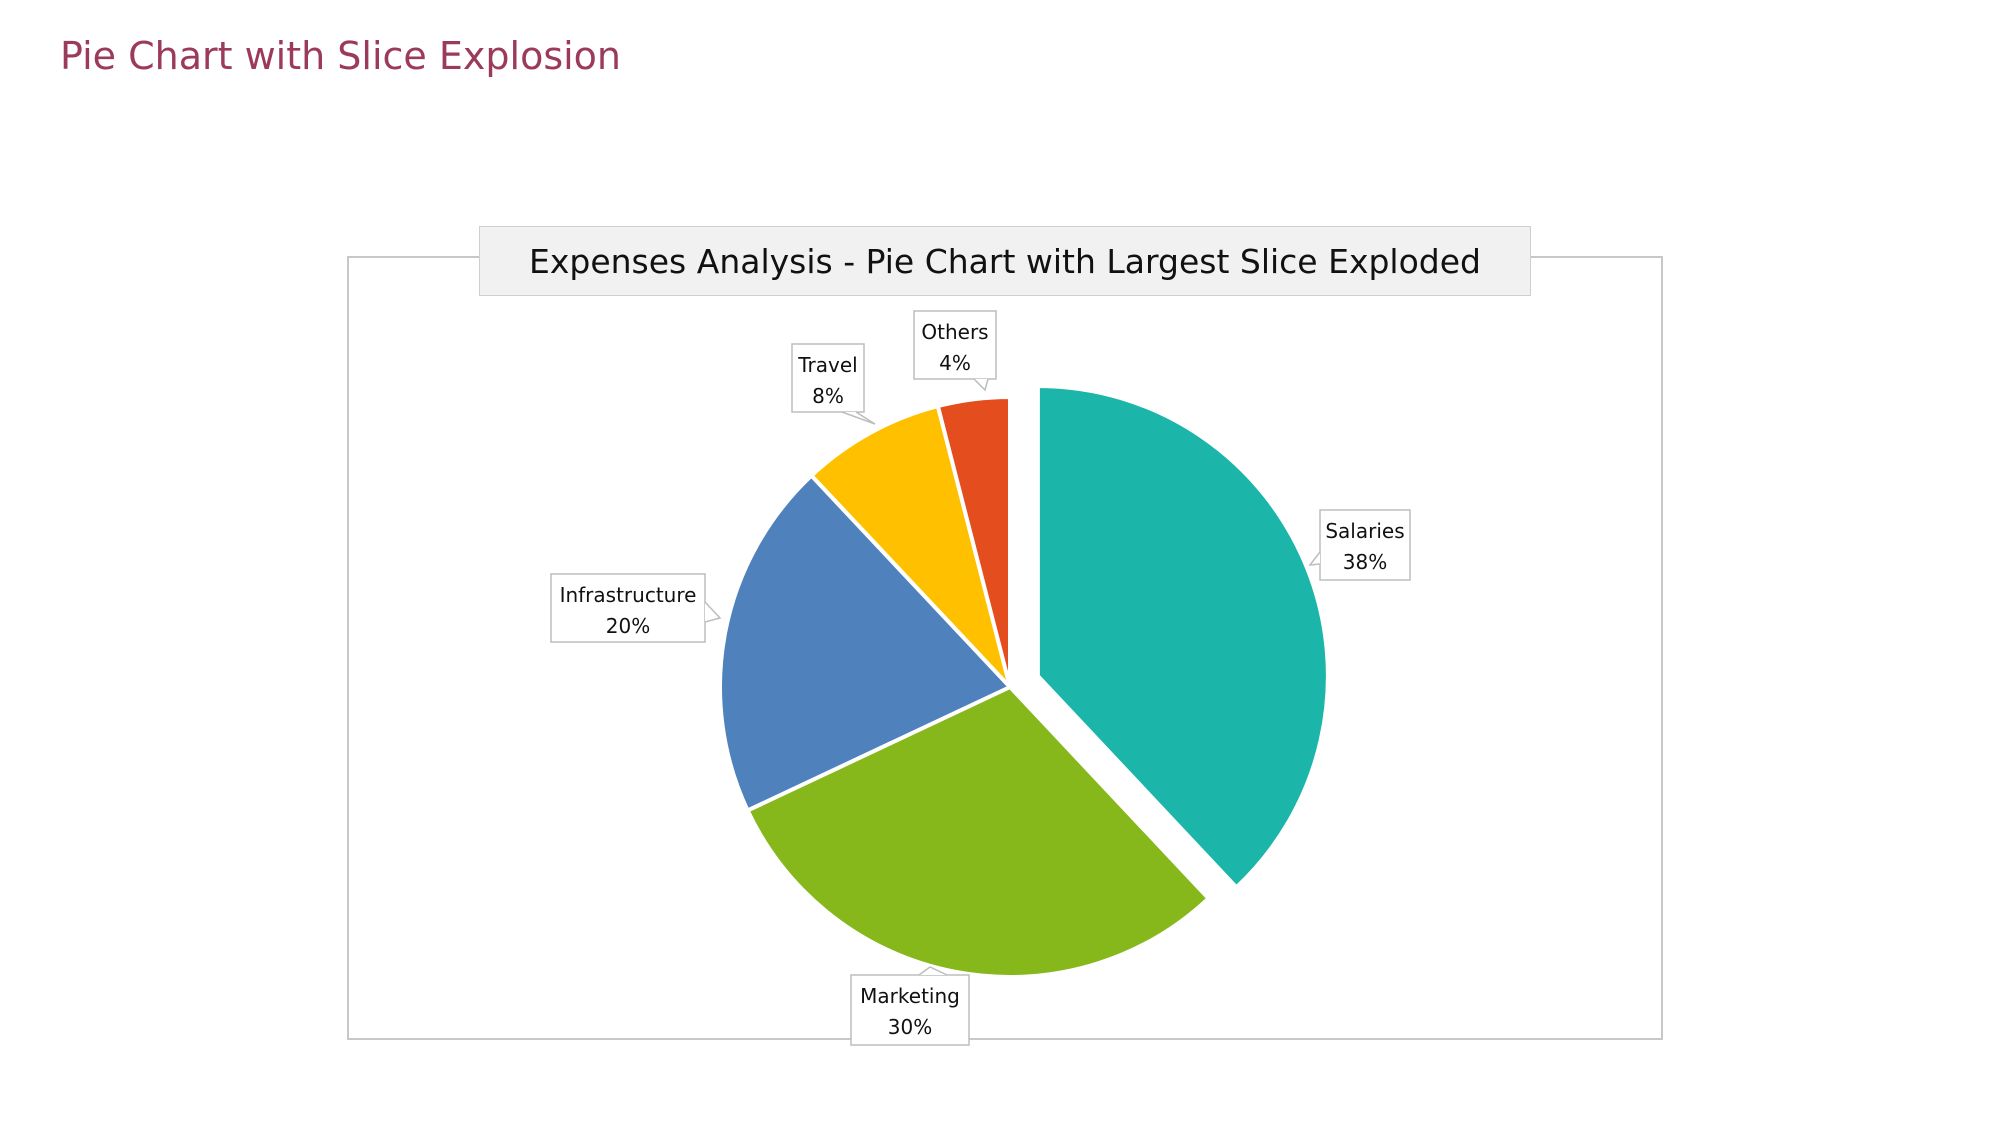  Describe the element at coordinates (827, 365) in the screenshot. I see `slice-label: Travel` at that location.